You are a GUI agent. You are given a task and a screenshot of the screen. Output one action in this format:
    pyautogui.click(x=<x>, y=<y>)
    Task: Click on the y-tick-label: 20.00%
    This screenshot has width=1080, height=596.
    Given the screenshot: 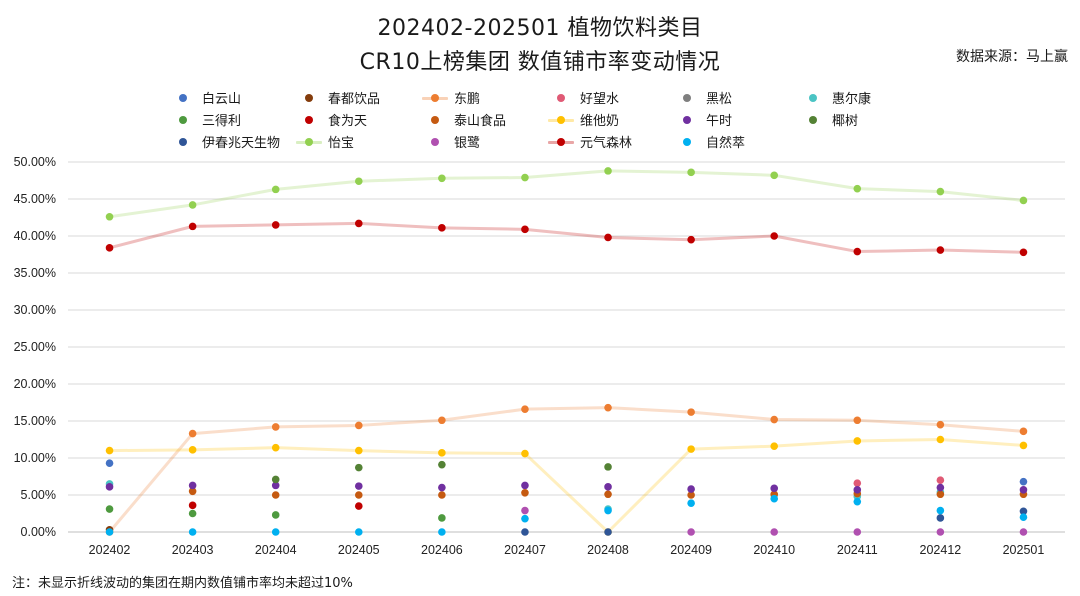 What is the action you would take?
    pyautogui.click(x=35, y=384)
    